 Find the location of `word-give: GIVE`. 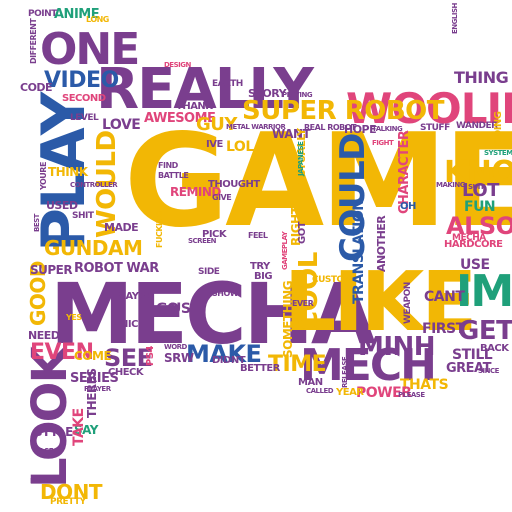

word-give: GIVE is located at coordinates (222, 197).